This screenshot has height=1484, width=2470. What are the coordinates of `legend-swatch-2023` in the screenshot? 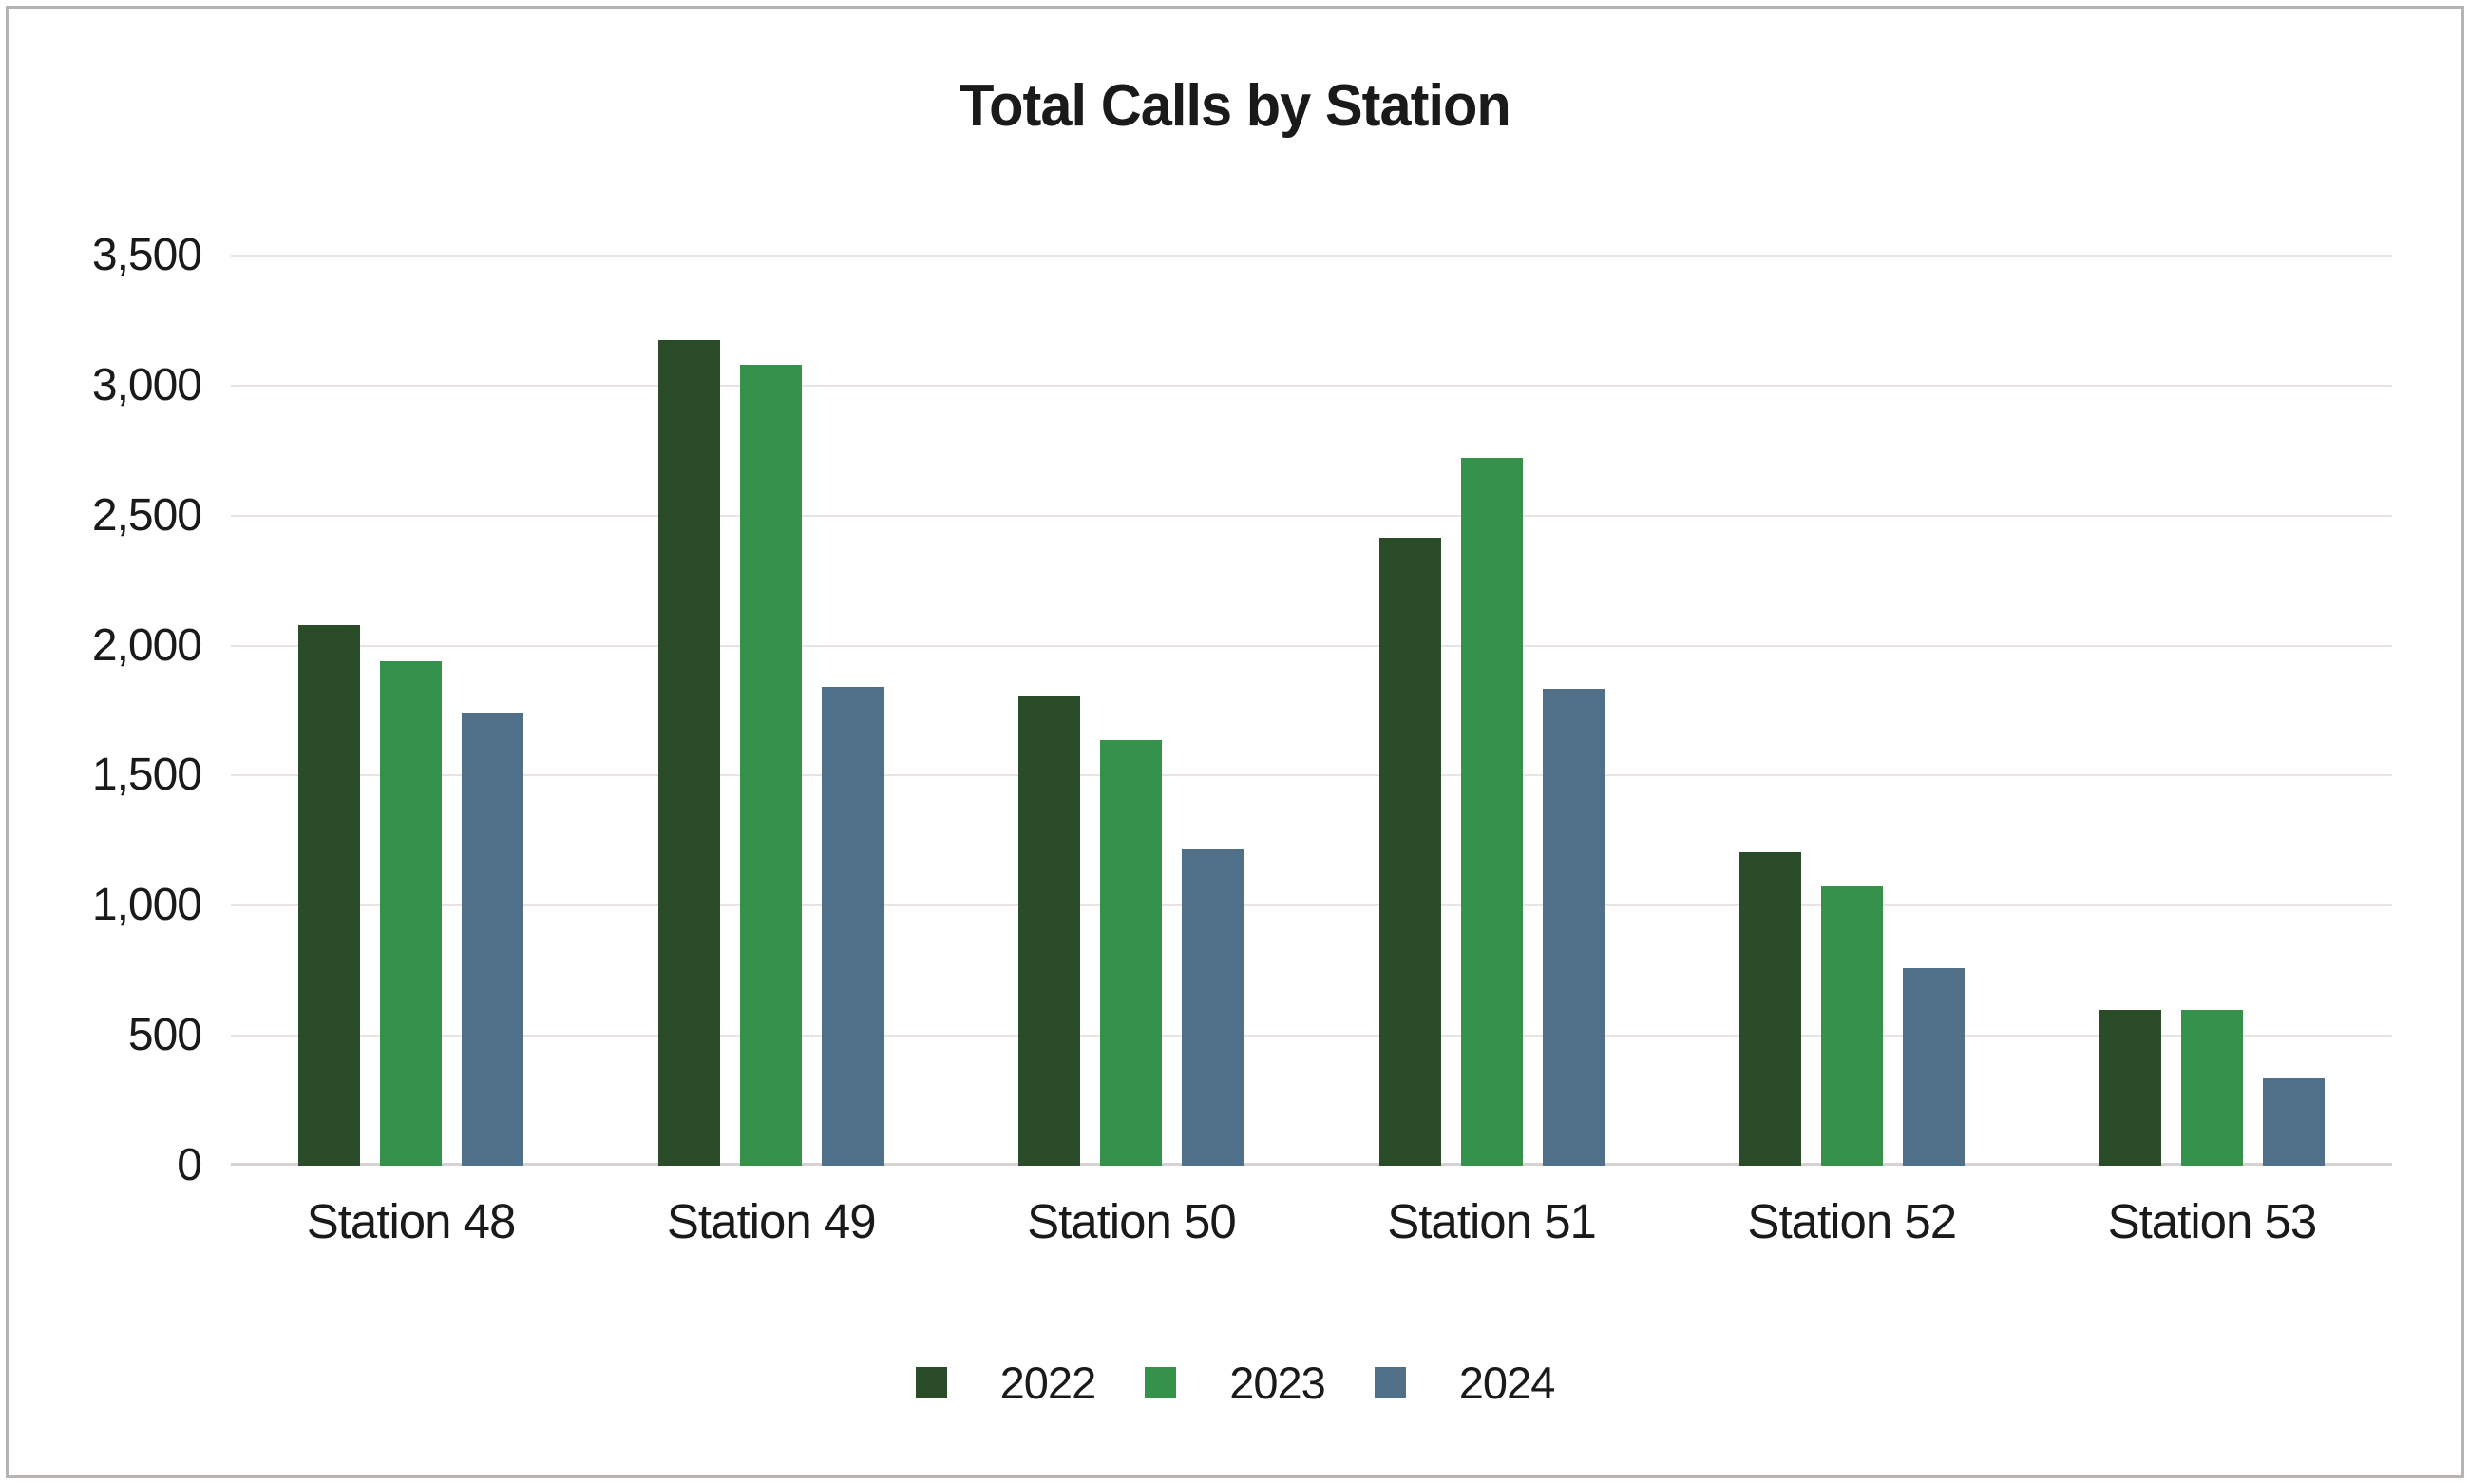 It's located at (1161, 1382).